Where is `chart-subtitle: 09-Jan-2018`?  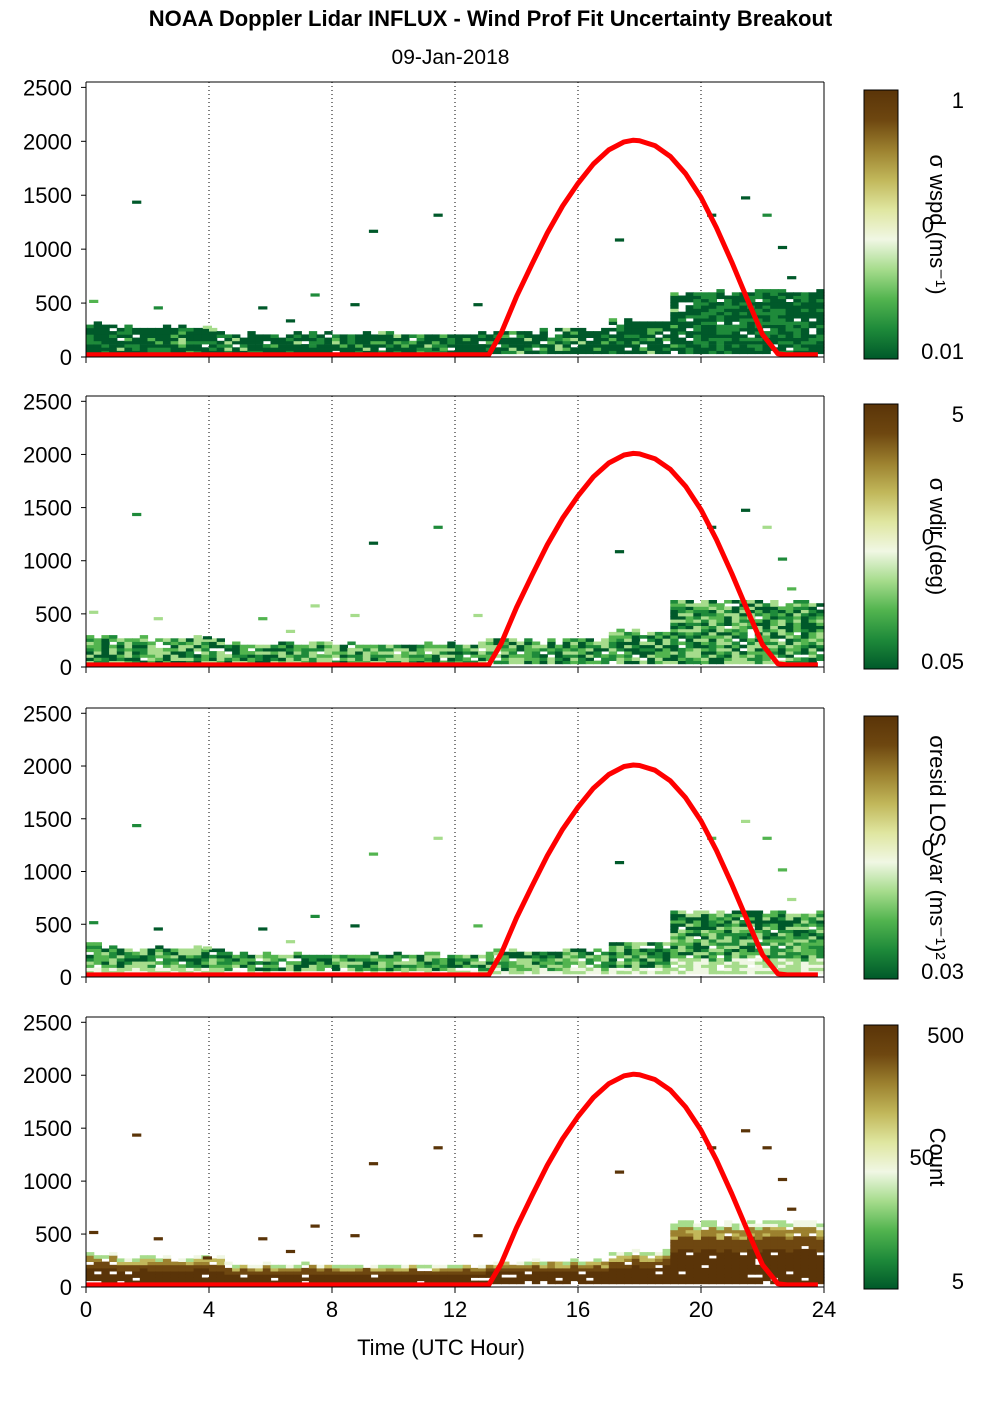
chart-subtitle: 09-Jan-2018 is located at coordinates (450, 57).